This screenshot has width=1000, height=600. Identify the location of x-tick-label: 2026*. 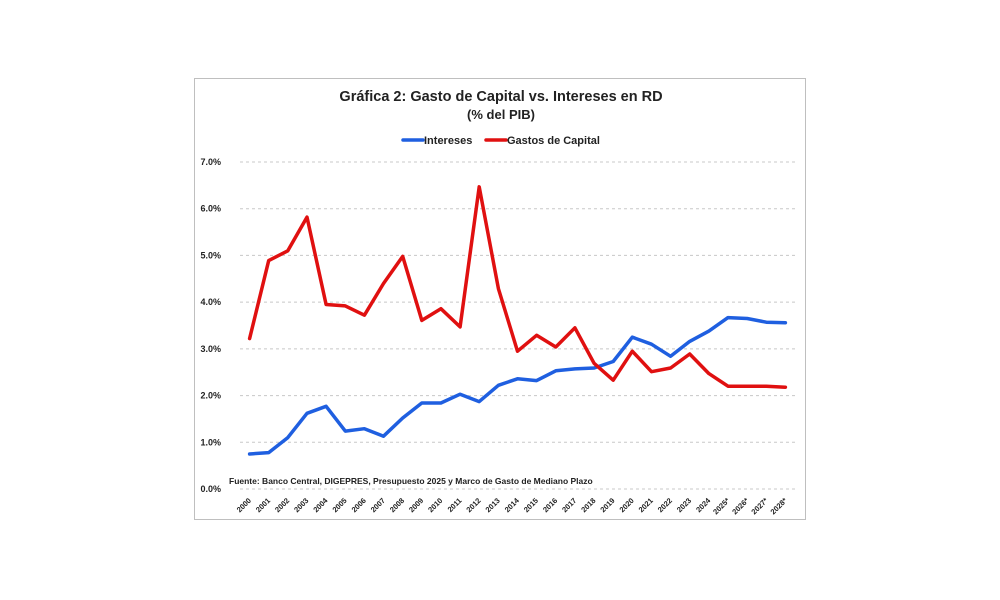
(740, 506).